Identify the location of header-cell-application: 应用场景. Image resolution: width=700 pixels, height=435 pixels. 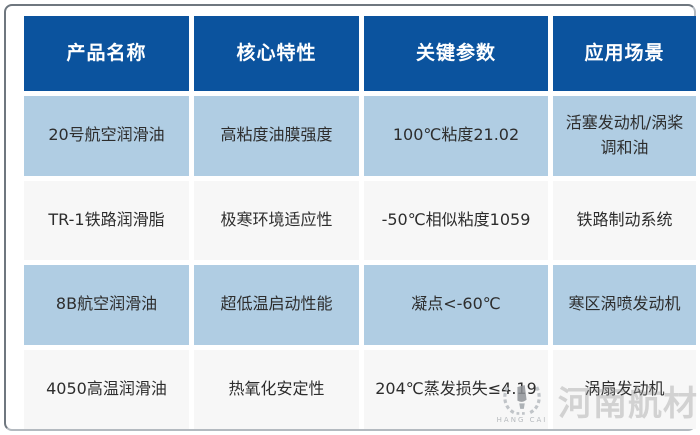
(624, 53).